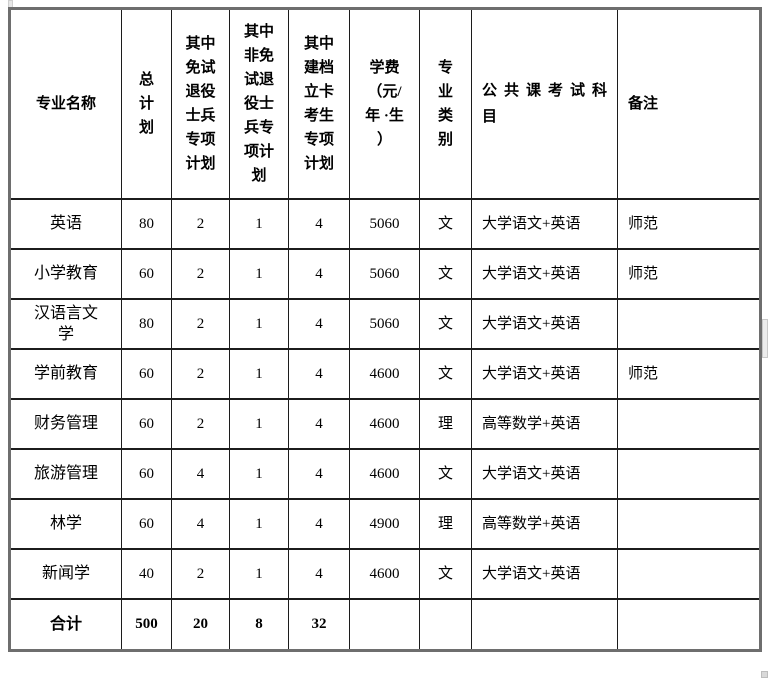 This screenshot has width=768, height=678. I want to click on col-header-major-category: 专 业 类 别, so click(445, 103).